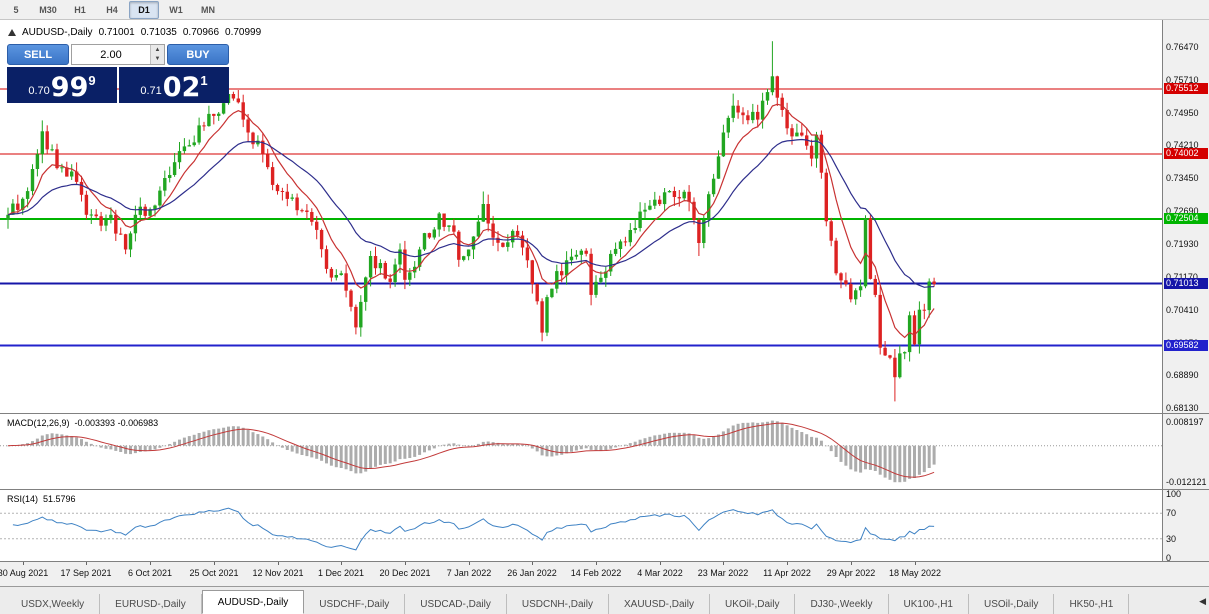  Describe the element at coordinates (1182, 47) in the screenshot. I see `price-scale-label: 0.76470` at that location.